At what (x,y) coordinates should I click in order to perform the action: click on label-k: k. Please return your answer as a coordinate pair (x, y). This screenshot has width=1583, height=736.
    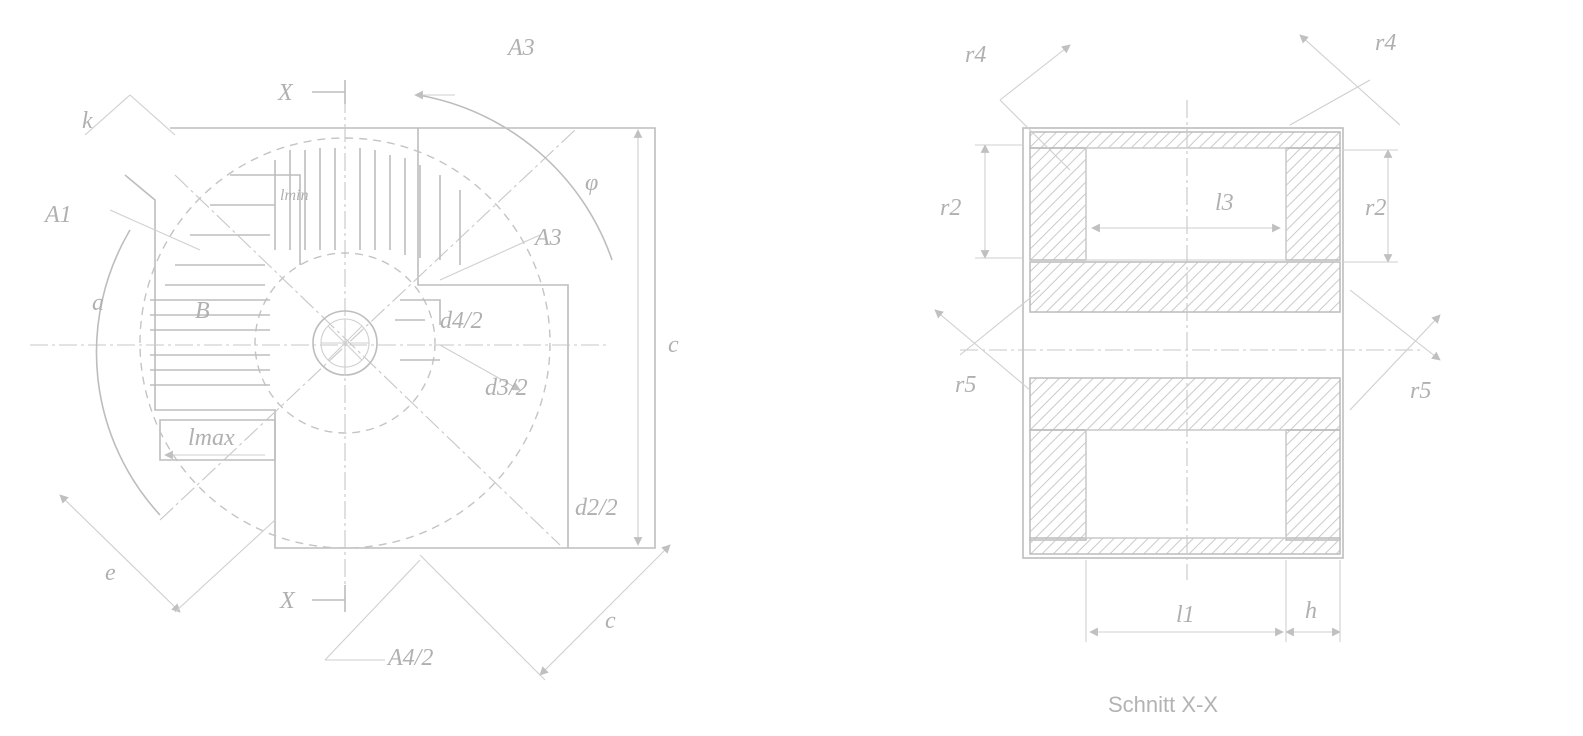
    Looking at the image, I should click on (87, 121).